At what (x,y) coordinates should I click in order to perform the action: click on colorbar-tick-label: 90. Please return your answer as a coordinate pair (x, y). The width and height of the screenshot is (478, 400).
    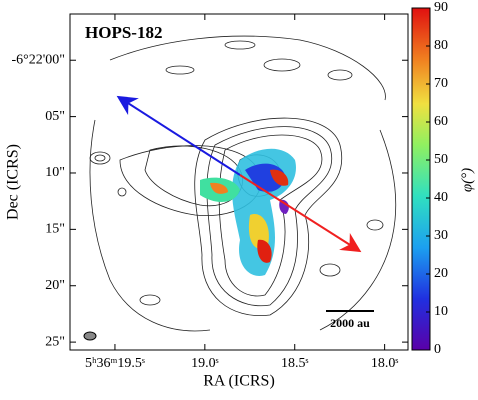
    Looking at the image, I should click on (441, 7).